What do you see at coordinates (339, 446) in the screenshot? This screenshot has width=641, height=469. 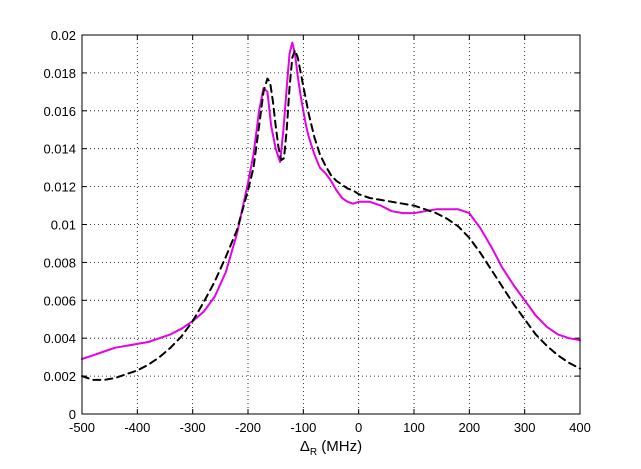 I see `x-axis-label-unit: (MHz)` at bounding box center [339, 446].